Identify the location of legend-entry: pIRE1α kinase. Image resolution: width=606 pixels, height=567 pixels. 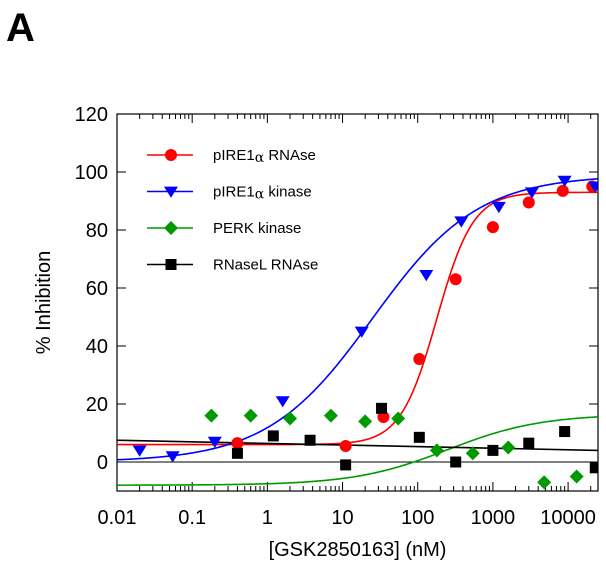
(262, 193).